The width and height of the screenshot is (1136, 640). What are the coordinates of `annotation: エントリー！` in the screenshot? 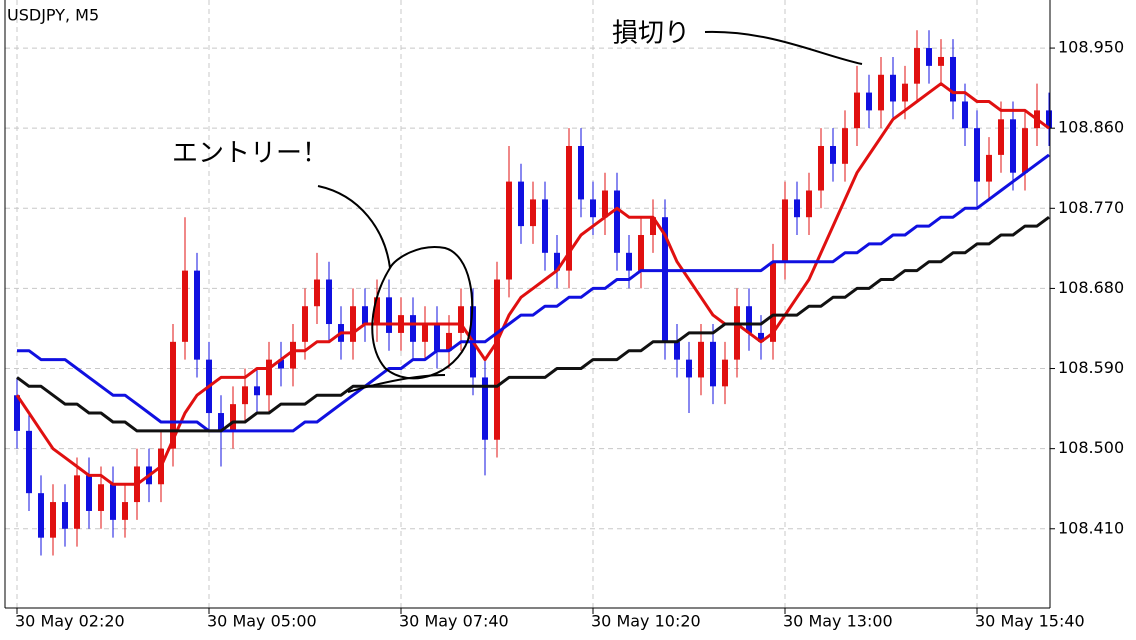 It's located at (250, 154).